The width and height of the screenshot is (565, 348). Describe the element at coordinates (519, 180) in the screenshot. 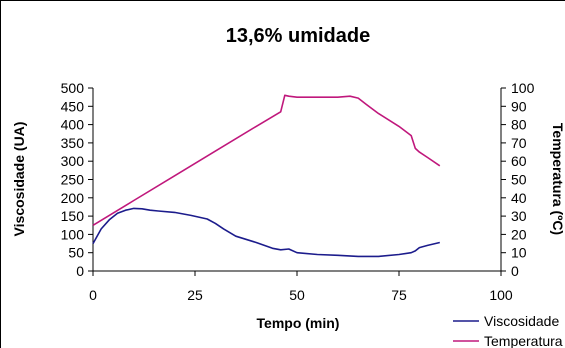

I see `y2-tick-label: 50` at that location.